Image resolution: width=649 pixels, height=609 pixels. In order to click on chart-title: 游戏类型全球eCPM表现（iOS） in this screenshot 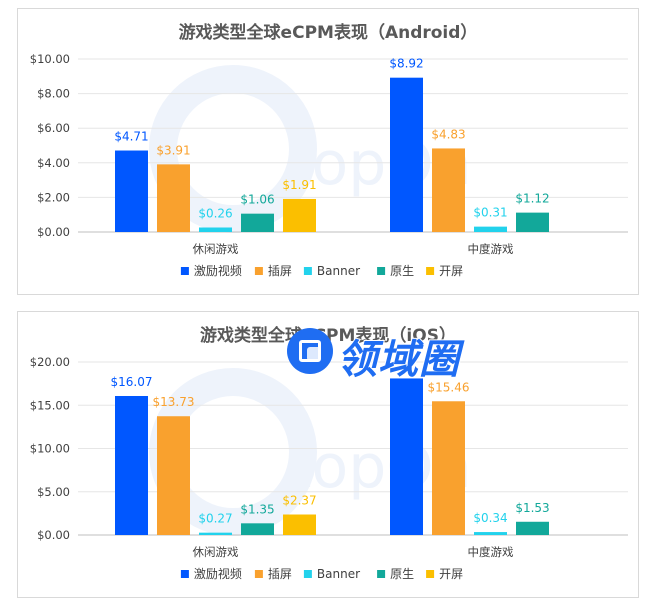, I will do `click(328, 335)`.